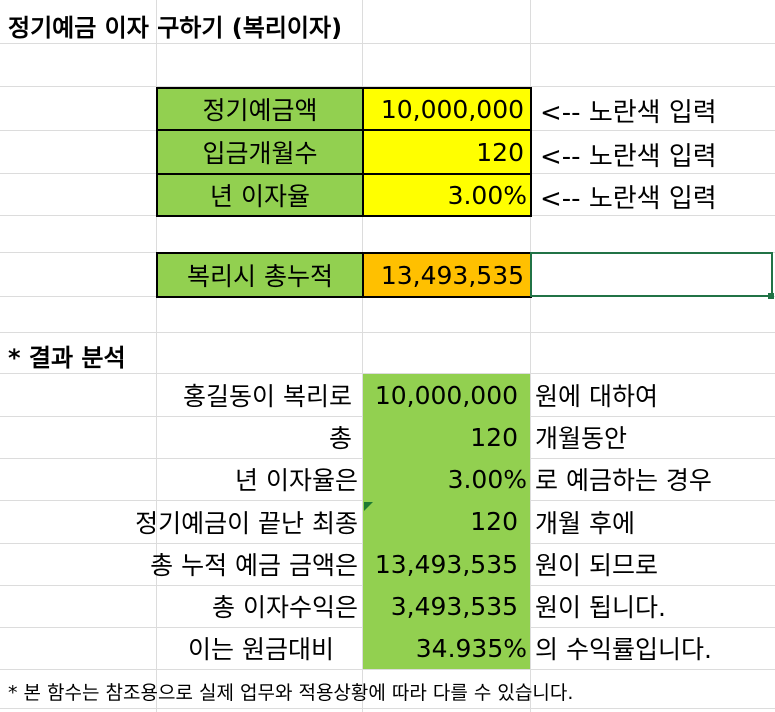 This screenshot has height=712, width=775. Describe the element at coordinates (447, 275) in the screenshot. I see `result-value: 13,493,535` at that location.